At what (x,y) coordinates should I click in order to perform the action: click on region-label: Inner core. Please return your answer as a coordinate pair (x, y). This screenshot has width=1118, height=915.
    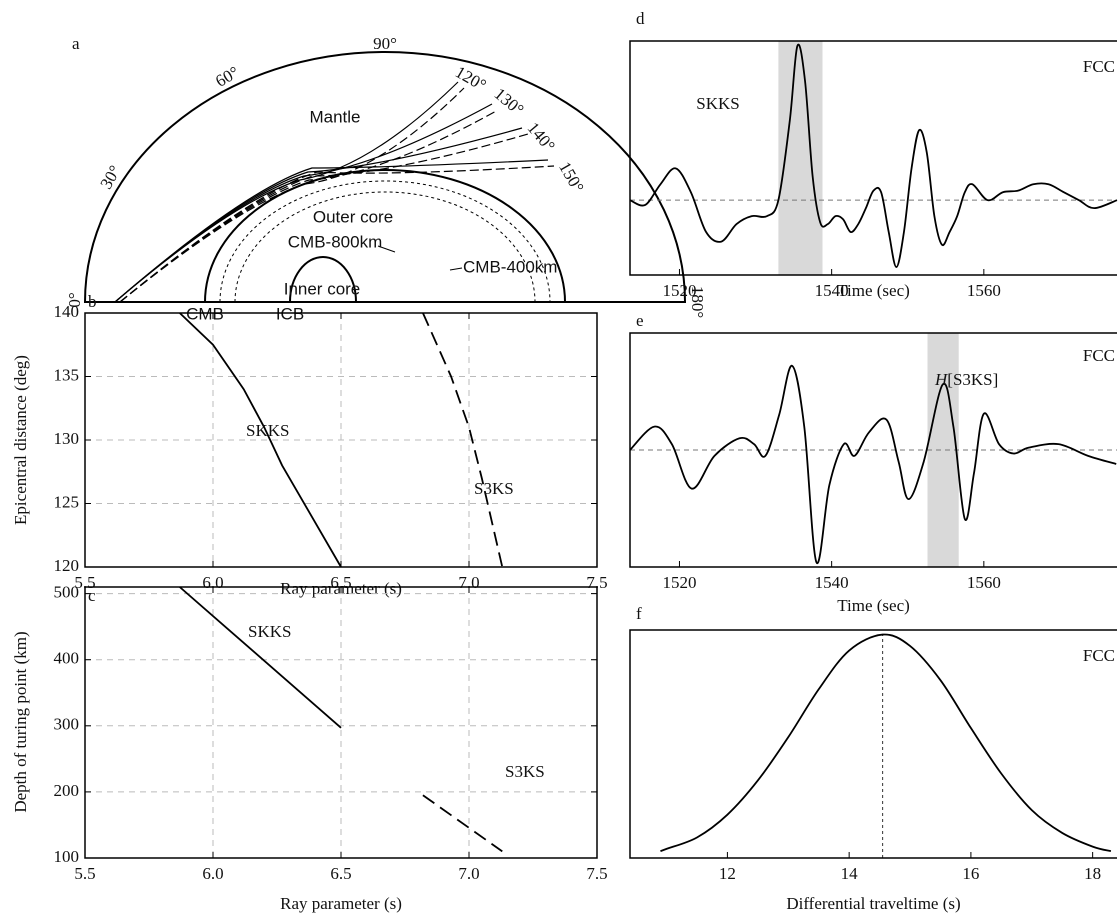
    Looking at the image, I should click on (322, 288).